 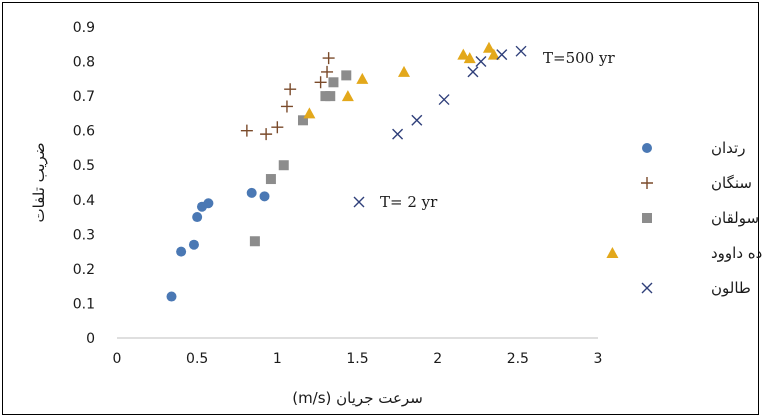 I want to click on x-tick-label: 2, so click(x=437, y=359).